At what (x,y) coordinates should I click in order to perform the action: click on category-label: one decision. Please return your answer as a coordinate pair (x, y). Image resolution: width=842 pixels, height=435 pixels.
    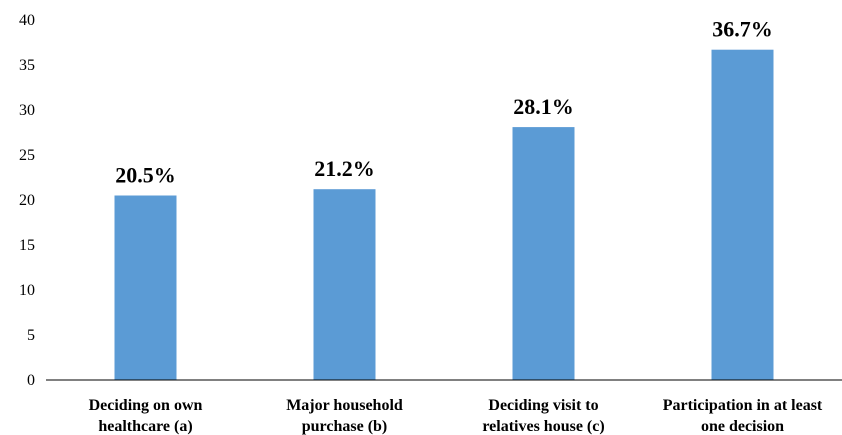
    Looking at the image, I should click on (742, 426).